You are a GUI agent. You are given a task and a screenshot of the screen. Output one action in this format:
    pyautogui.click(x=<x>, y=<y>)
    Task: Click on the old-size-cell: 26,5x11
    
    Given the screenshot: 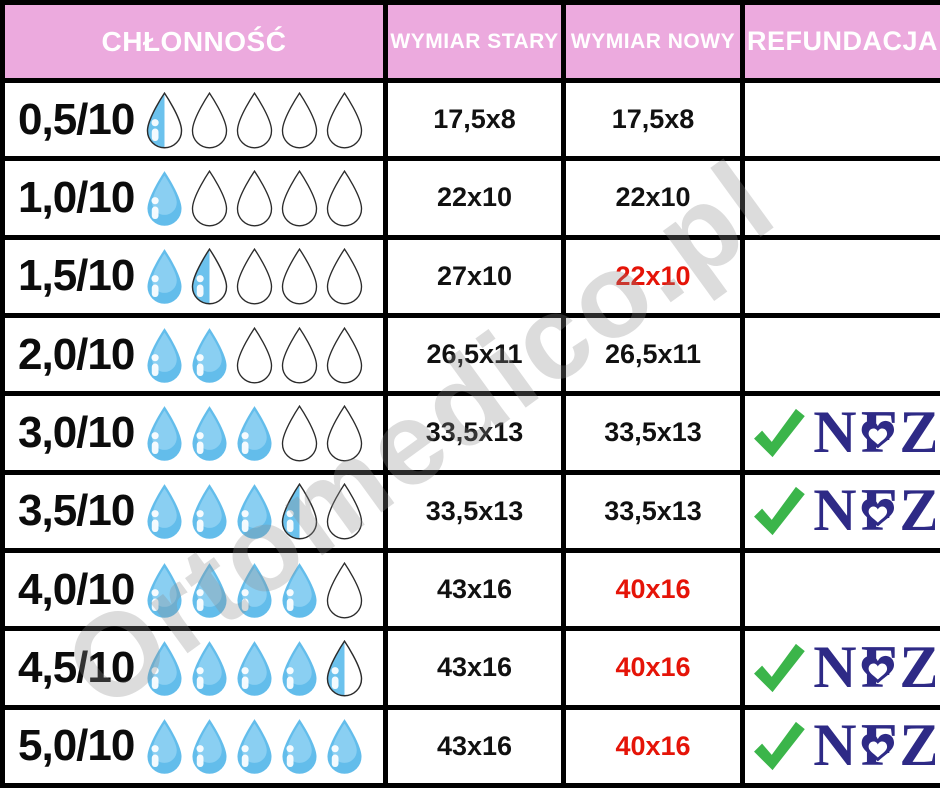 What is the action you would take?
    pyautogui.click(x=474, y=354)
    